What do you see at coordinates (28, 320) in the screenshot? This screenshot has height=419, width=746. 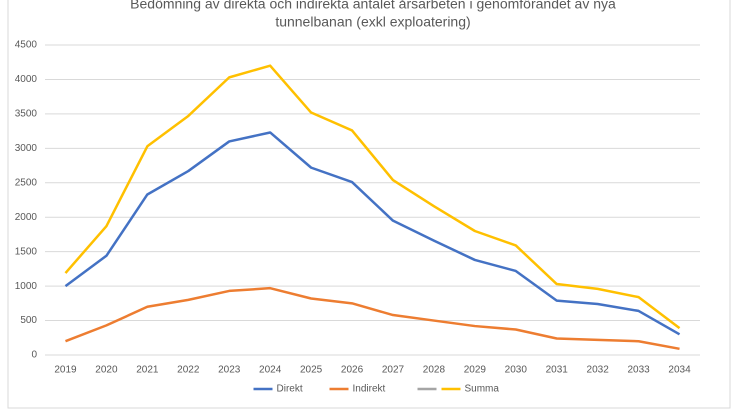 I see `y-tick-label: 500` at bounding box center [28, 320].